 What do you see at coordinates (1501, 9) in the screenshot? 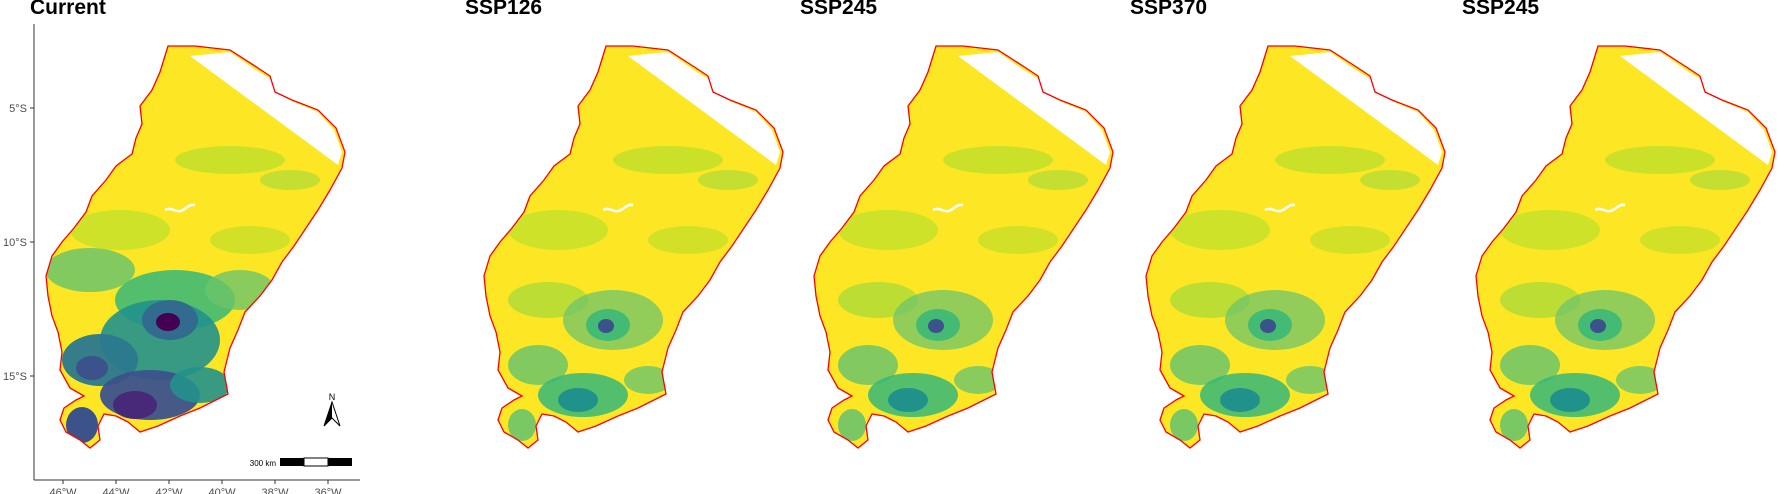
I see `panel-title-ssp245-second: SSP245` at bounding box center [1501, 9].